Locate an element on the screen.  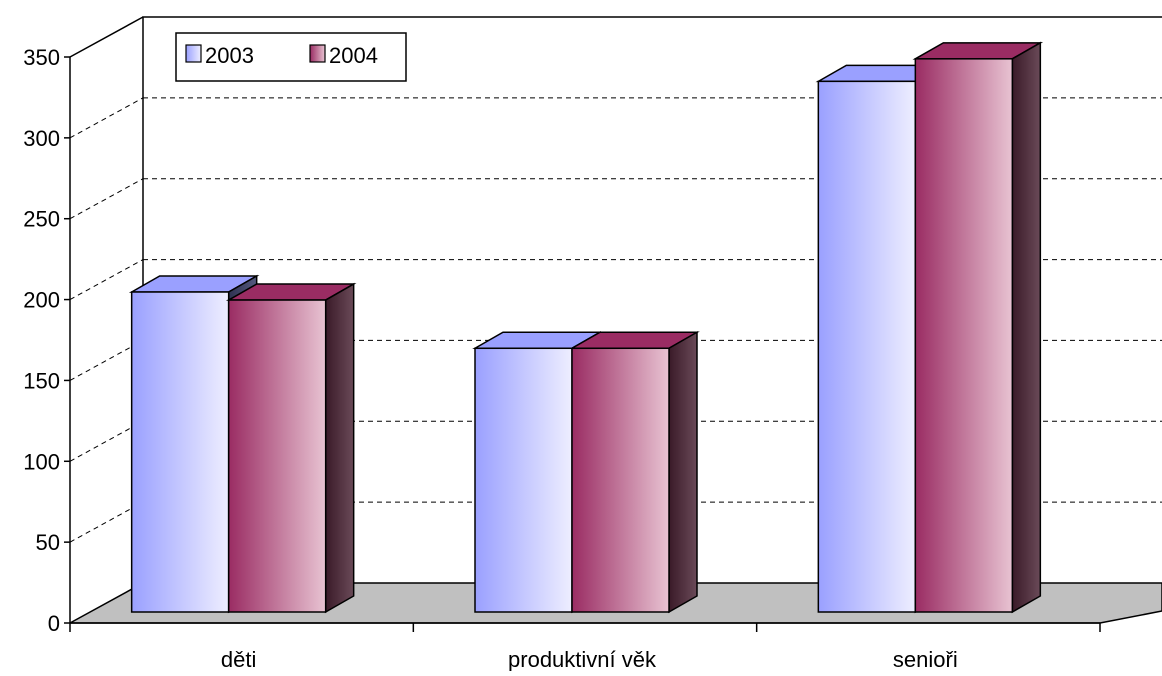
x-category-label: děti is located at coordinates (238, 659).